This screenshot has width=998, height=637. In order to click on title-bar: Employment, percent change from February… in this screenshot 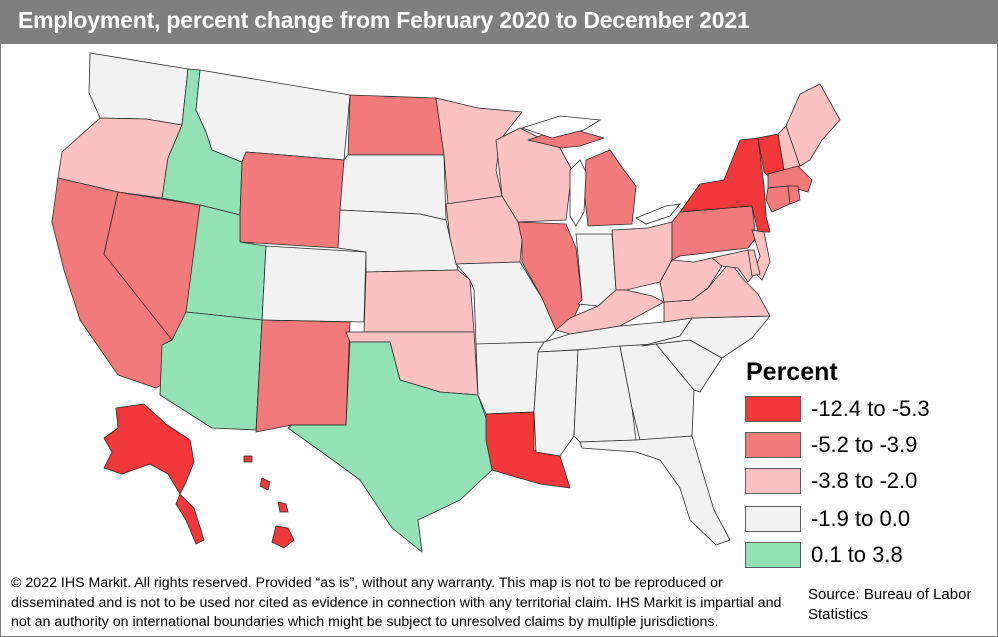, I will do `click(499, 22)`.